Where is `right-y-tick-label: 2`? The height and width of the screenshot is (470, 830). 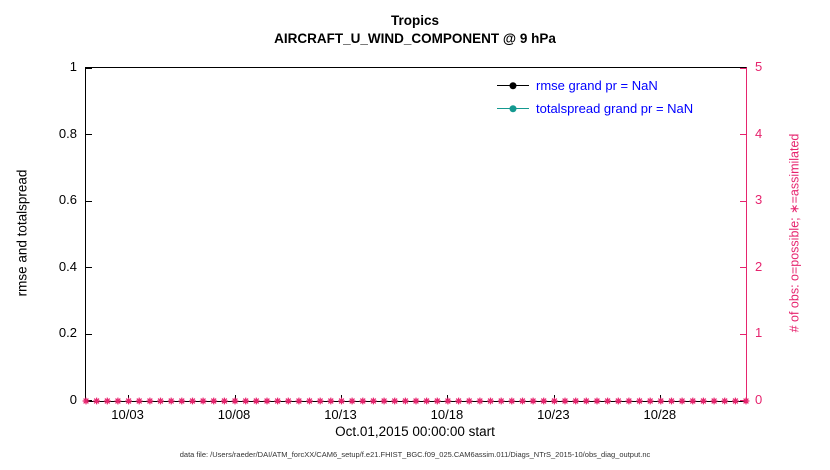
right-y-tick-label: 2 is located at coordinates (759, 266).